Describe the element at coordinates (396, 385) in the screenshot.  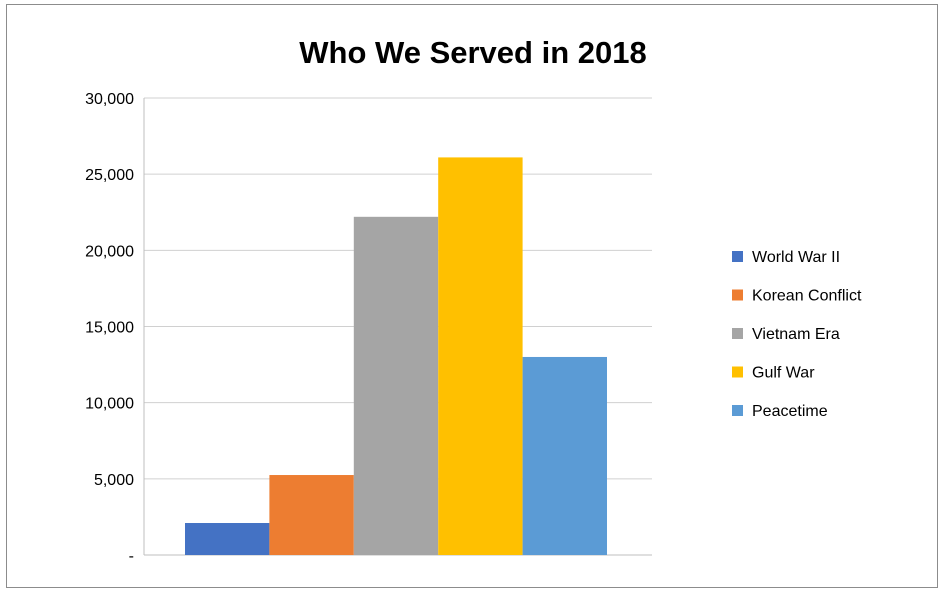
I see `bar-vietnam-era` at that location.